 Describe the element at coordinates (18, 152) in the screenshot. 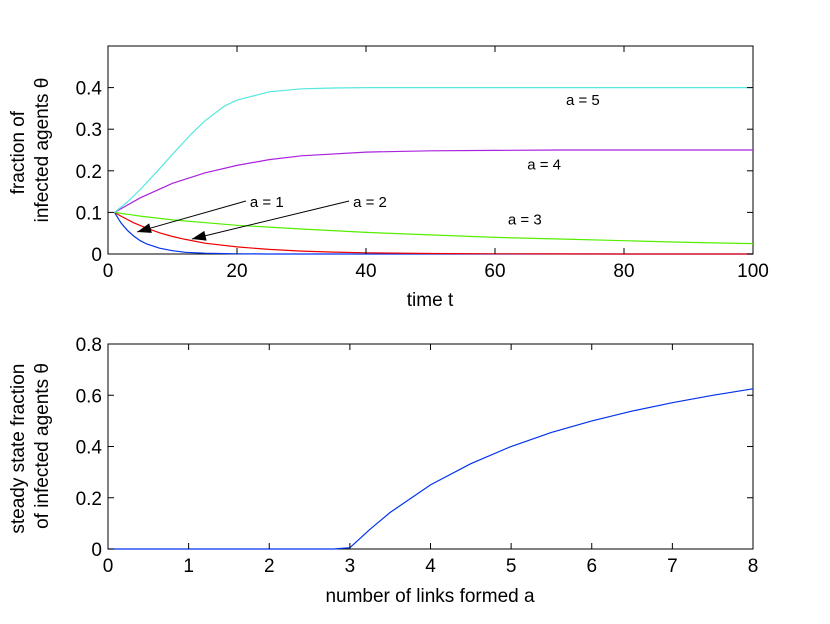

I see `time-series-y-axis-label-line-1: fraction of` at that location.